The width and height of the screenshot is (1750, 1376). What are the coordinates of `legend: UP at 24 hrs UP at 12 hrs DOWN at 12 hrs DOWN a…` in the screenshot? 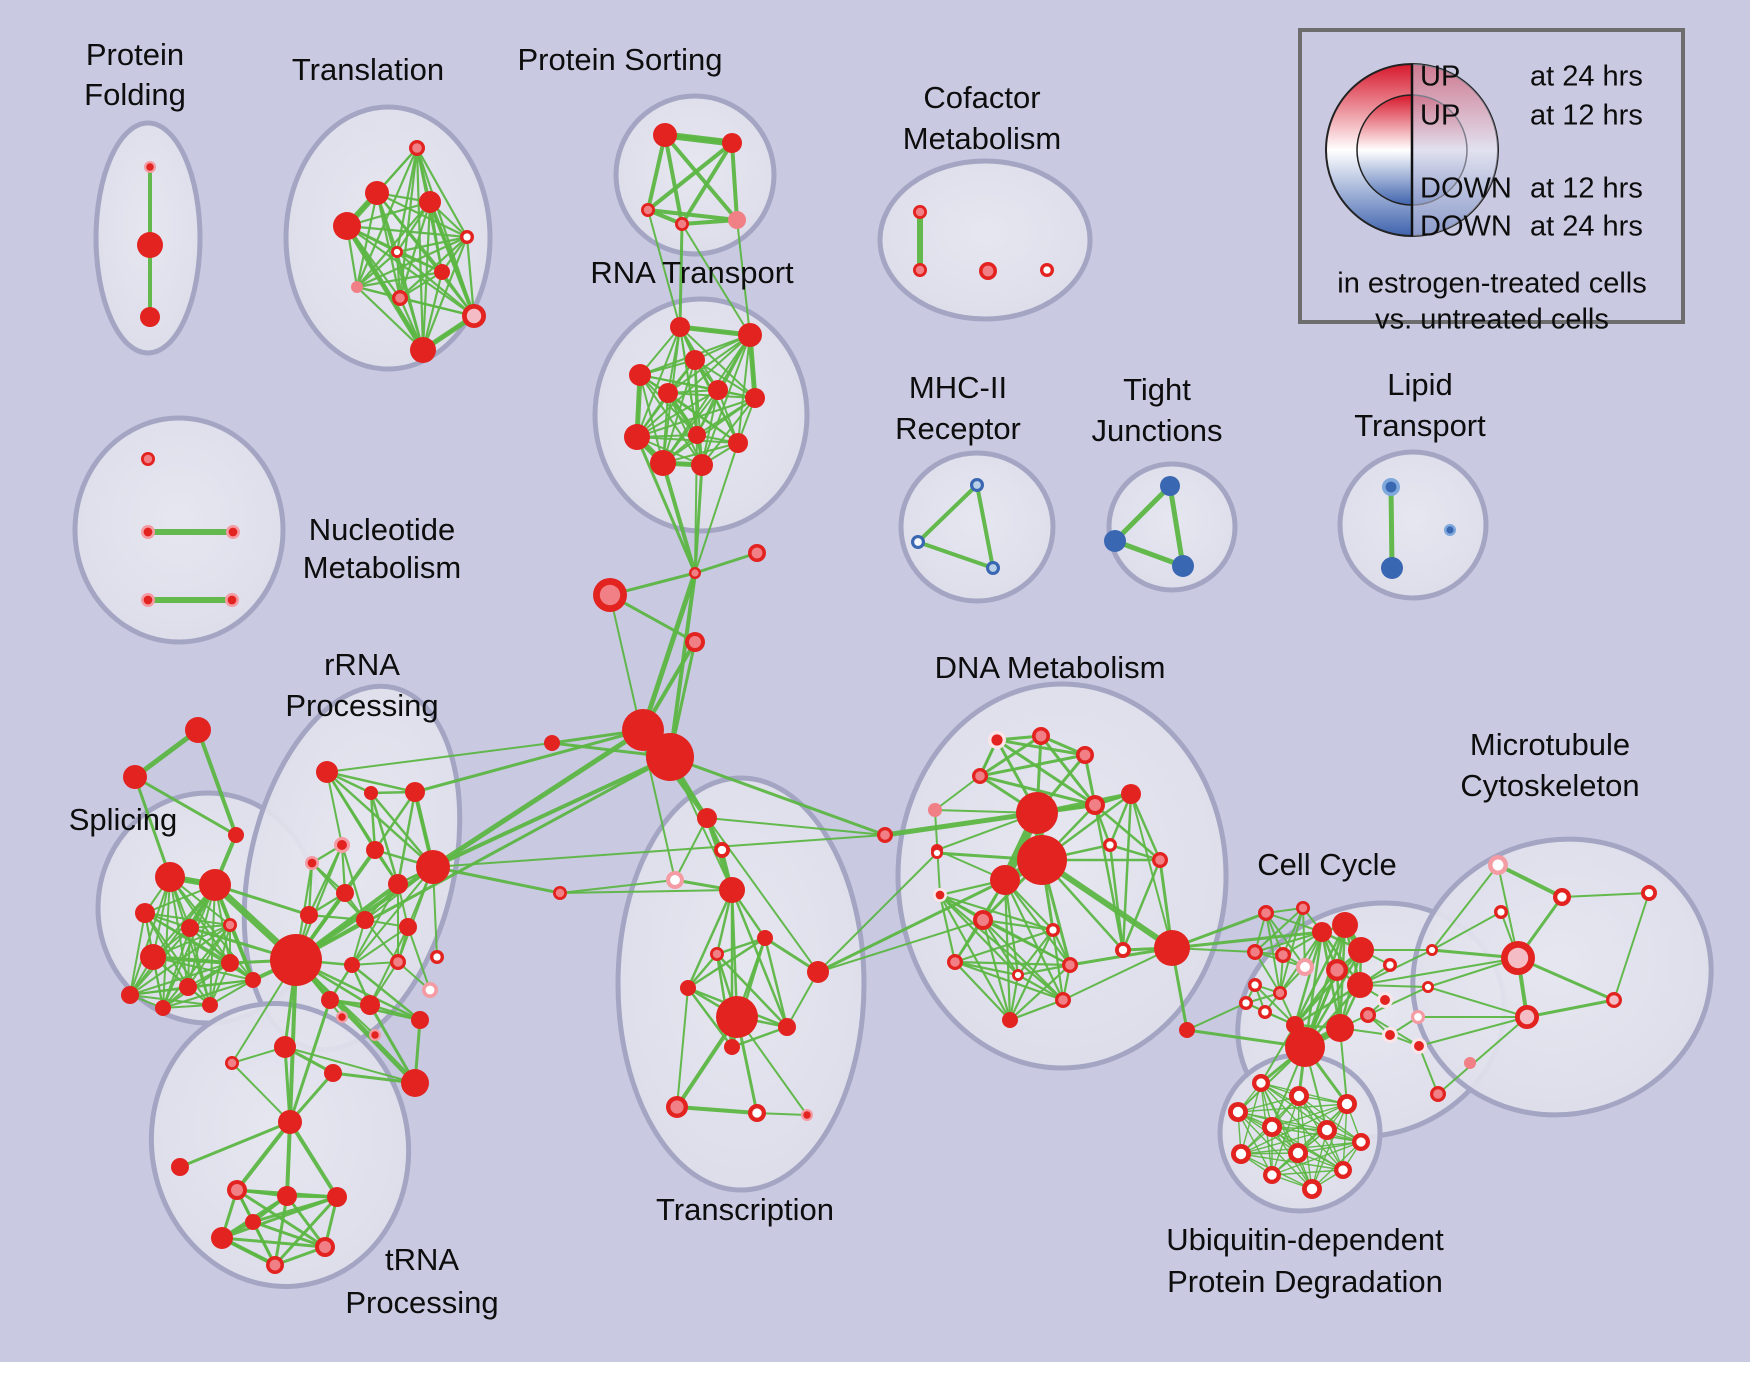 It's located at (1491, 182).